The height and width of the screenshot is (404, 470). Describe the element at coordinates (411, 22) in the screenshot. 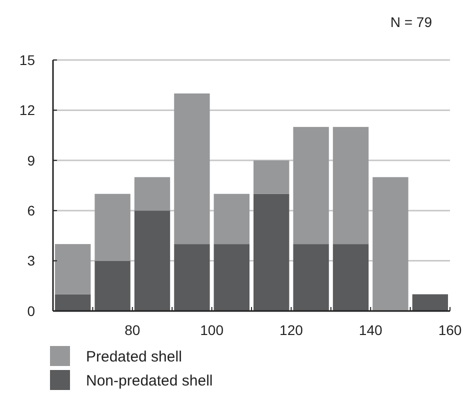

I see `text: N = 79` at that location.